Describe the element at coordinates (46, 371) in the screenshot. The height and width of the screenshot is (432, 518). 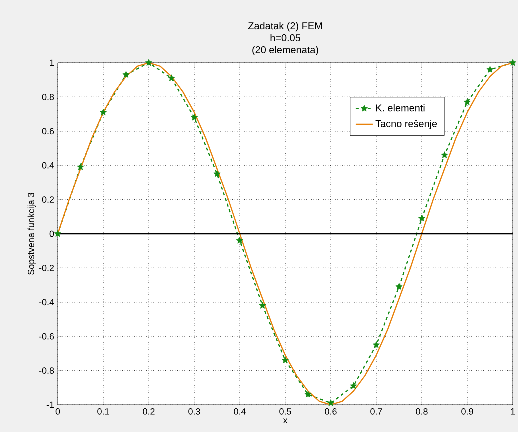
I see `y-tick-label: -0.8` at that location.